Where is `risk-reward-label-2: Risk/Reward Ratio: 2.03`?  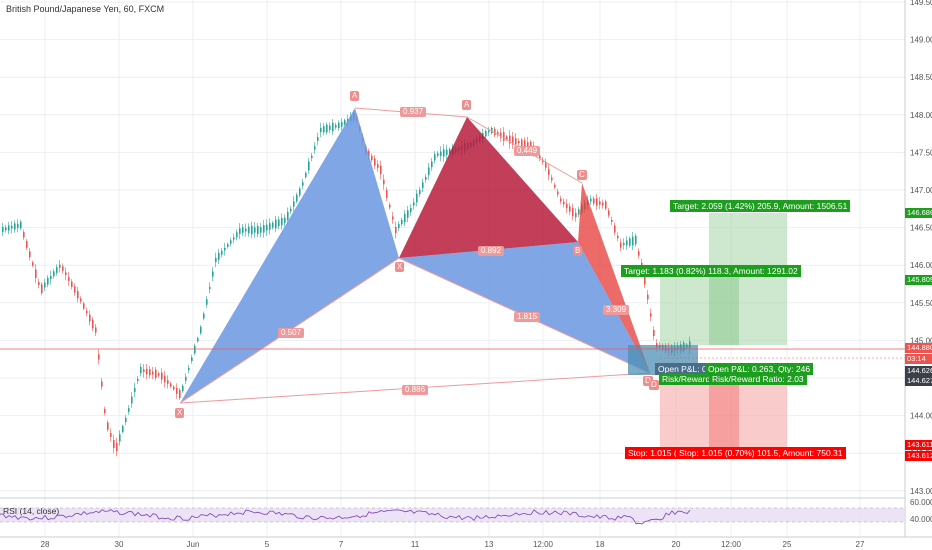
risk-reward-label-2: Risk/Reward Ratio: 2.03 is located at coordinates (758, 379).